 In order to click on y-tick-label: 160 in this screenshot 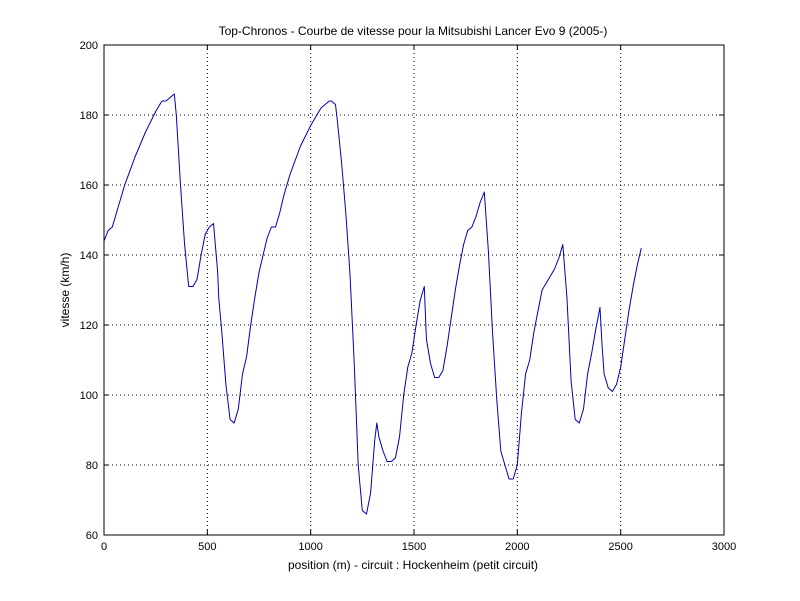, I will do `click(89, 186)`.